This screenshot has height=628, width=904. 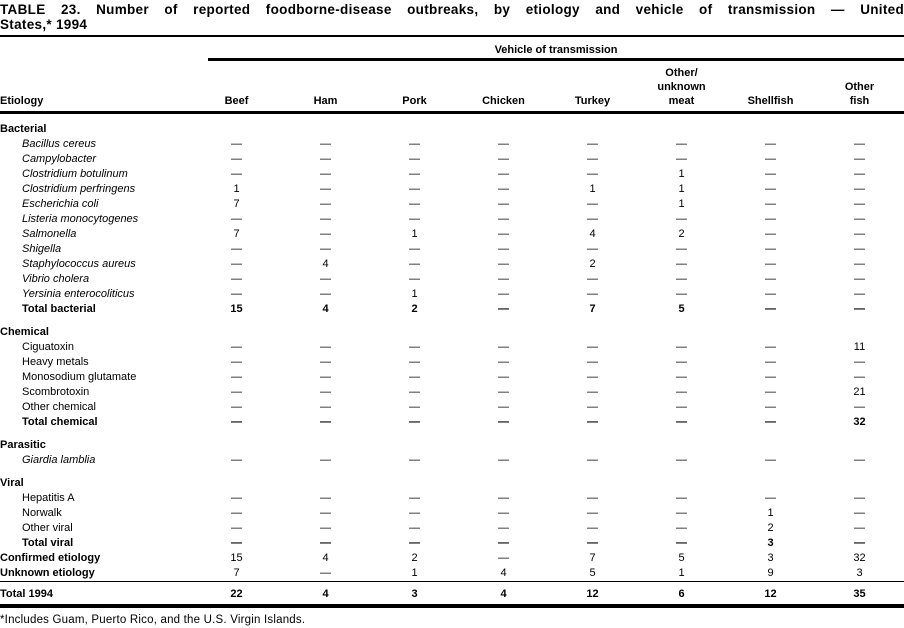 What do you see at coordinates (78, 294) in the screenshot?
I see `row-label: Yersinia enterocoliticus` at bounding box center [78, 294].